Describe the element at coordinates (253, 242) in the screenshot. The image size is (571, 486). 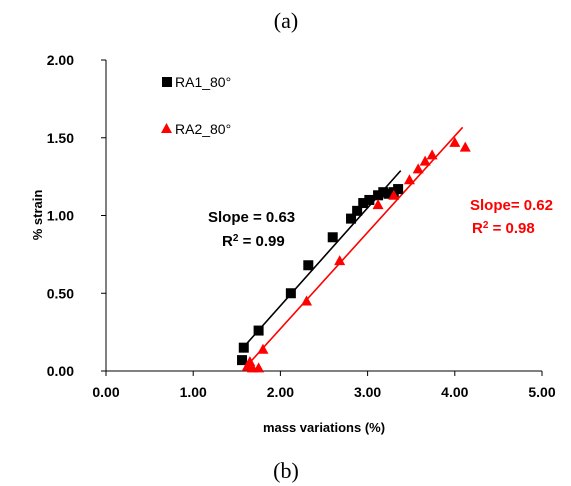
I see `r2-annotation-ra1: R2 = 0.99` at that location.